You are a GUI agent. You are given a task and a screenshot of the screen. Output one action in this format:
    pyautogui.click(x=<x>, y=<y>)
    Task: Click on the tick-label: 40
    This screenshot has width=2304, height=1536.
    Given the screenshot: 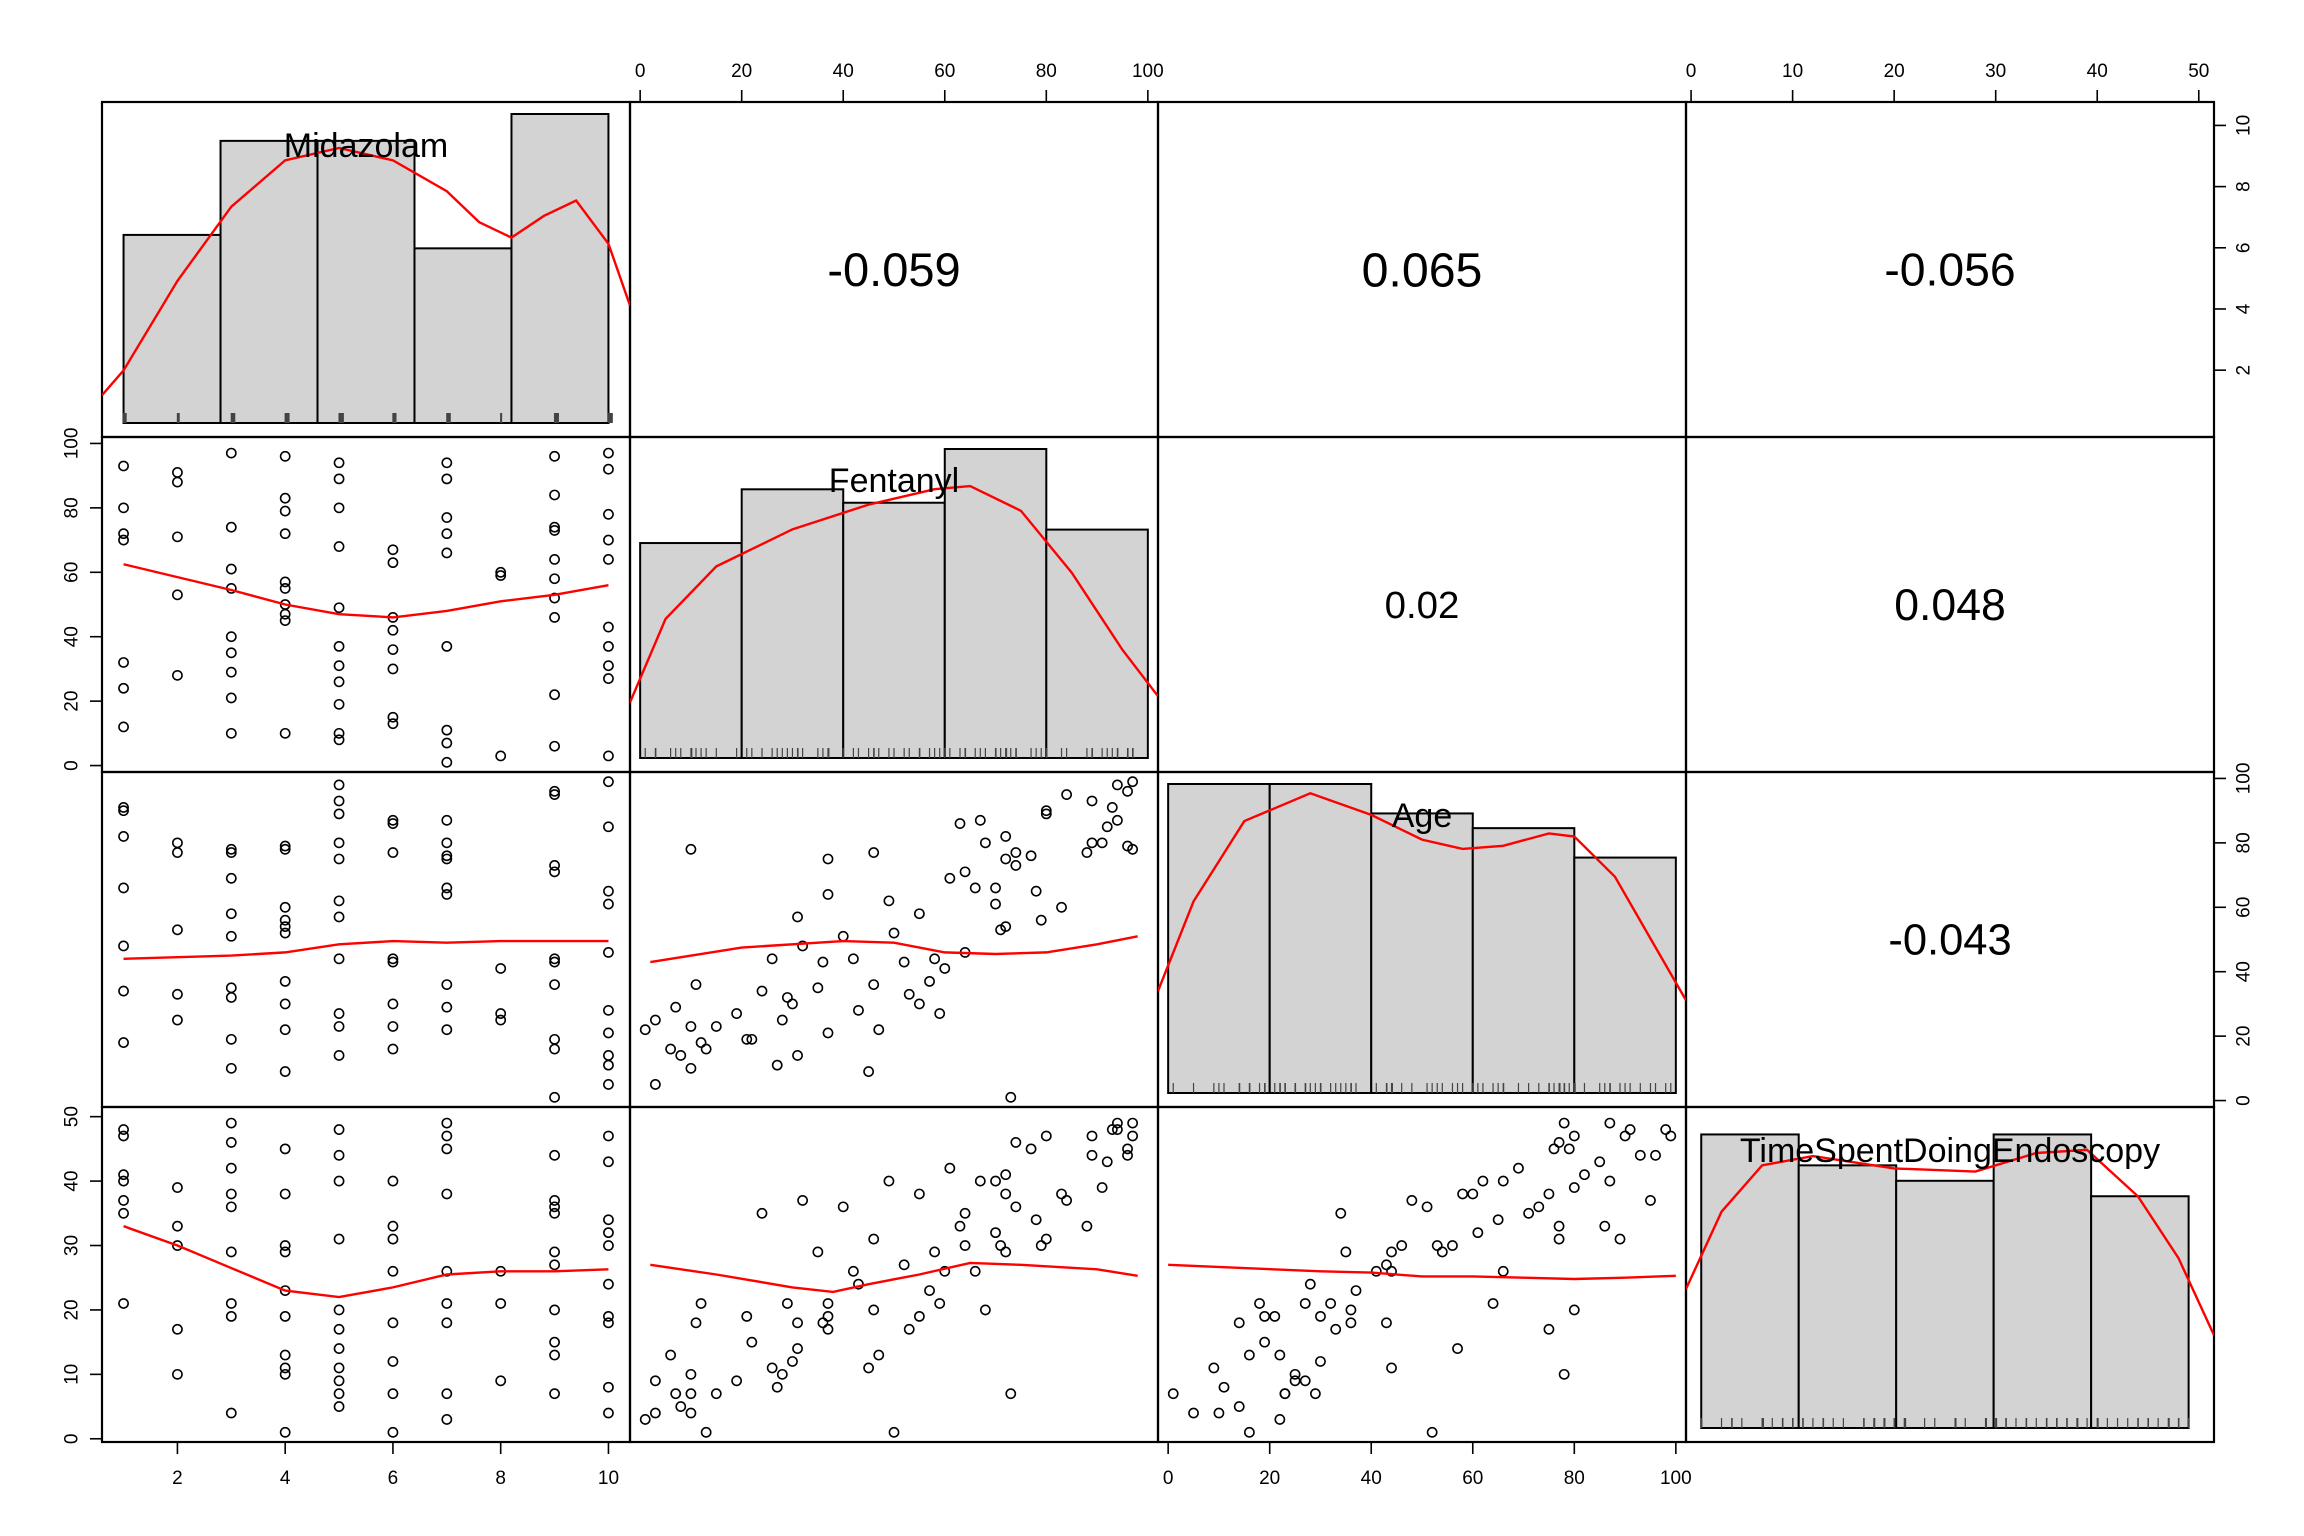 What is the action you would take?
    pyautogui.click(x=72, y=1181)
    